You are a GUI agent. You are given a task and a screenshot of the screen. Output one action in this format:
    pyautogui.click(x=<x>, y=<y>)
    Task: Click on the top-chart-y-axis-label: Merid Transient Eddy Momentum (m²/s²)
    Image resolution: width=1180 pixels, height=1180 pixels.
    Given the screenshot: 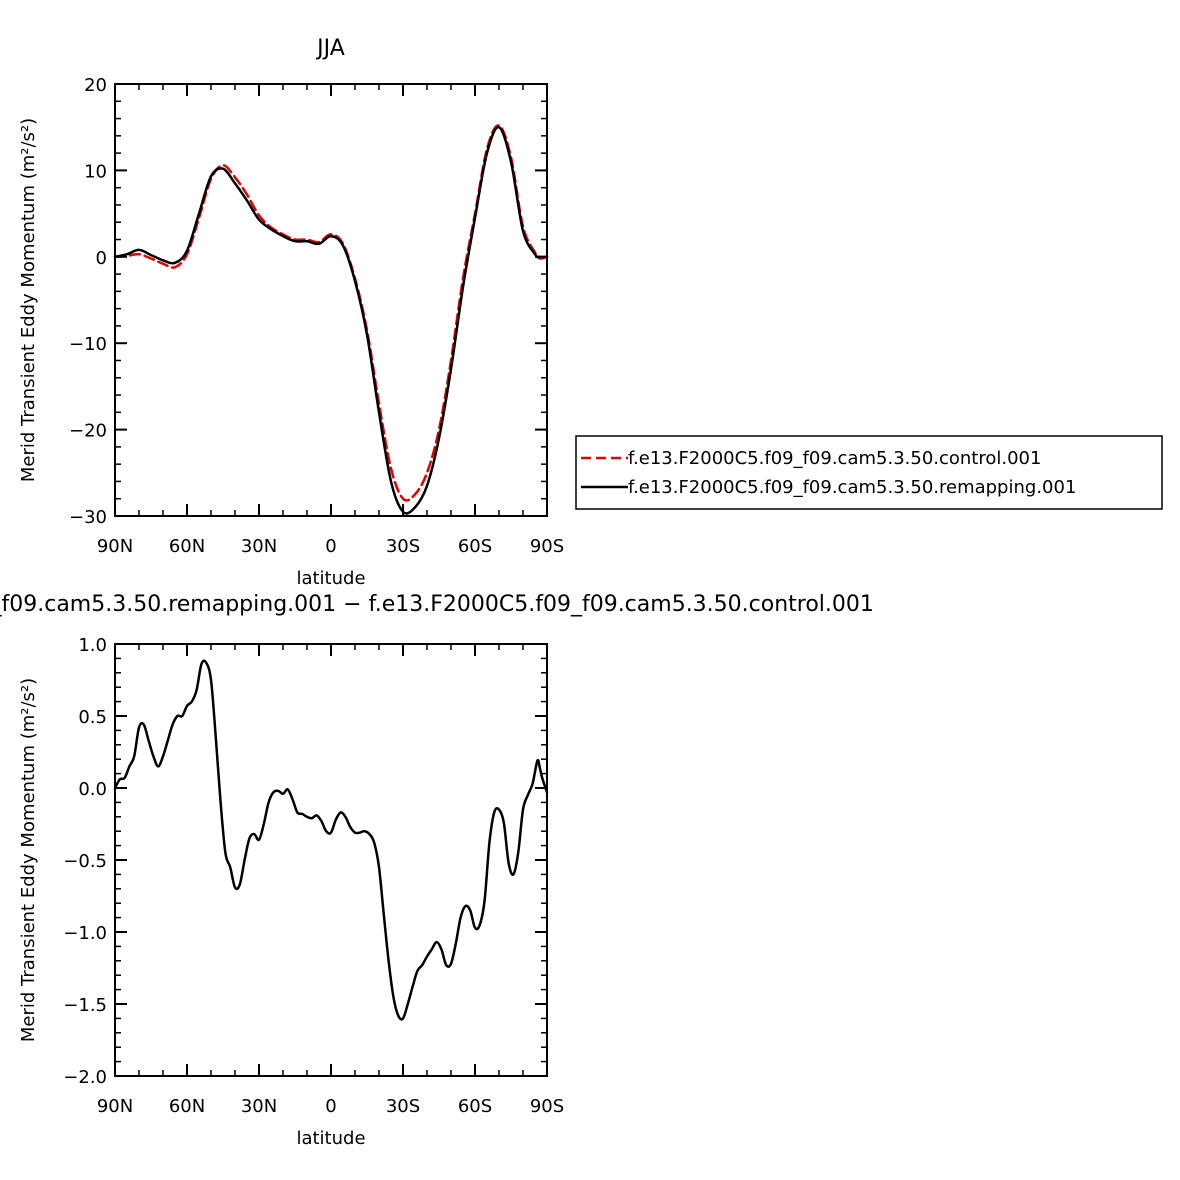 What is the action you would take?
    pyautogui.click(x=28, y=300)
    